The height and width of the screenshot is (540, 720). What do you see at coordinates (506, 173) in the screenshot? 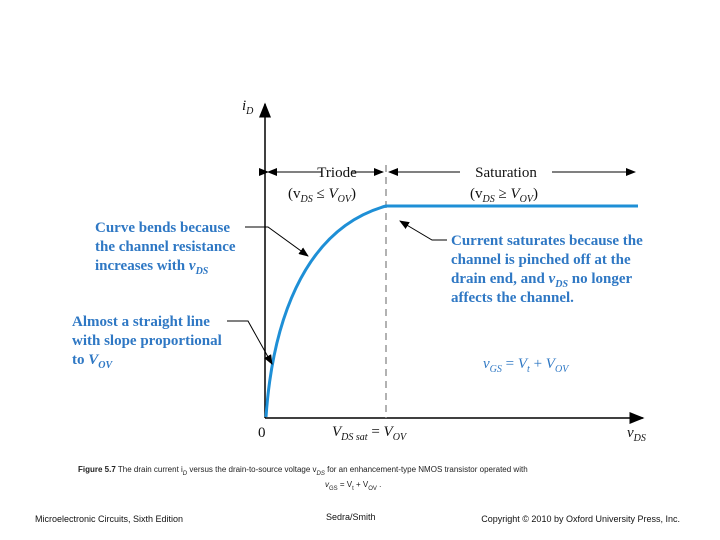
I see `region-name: Saturation` at bounding box center [506, 173].